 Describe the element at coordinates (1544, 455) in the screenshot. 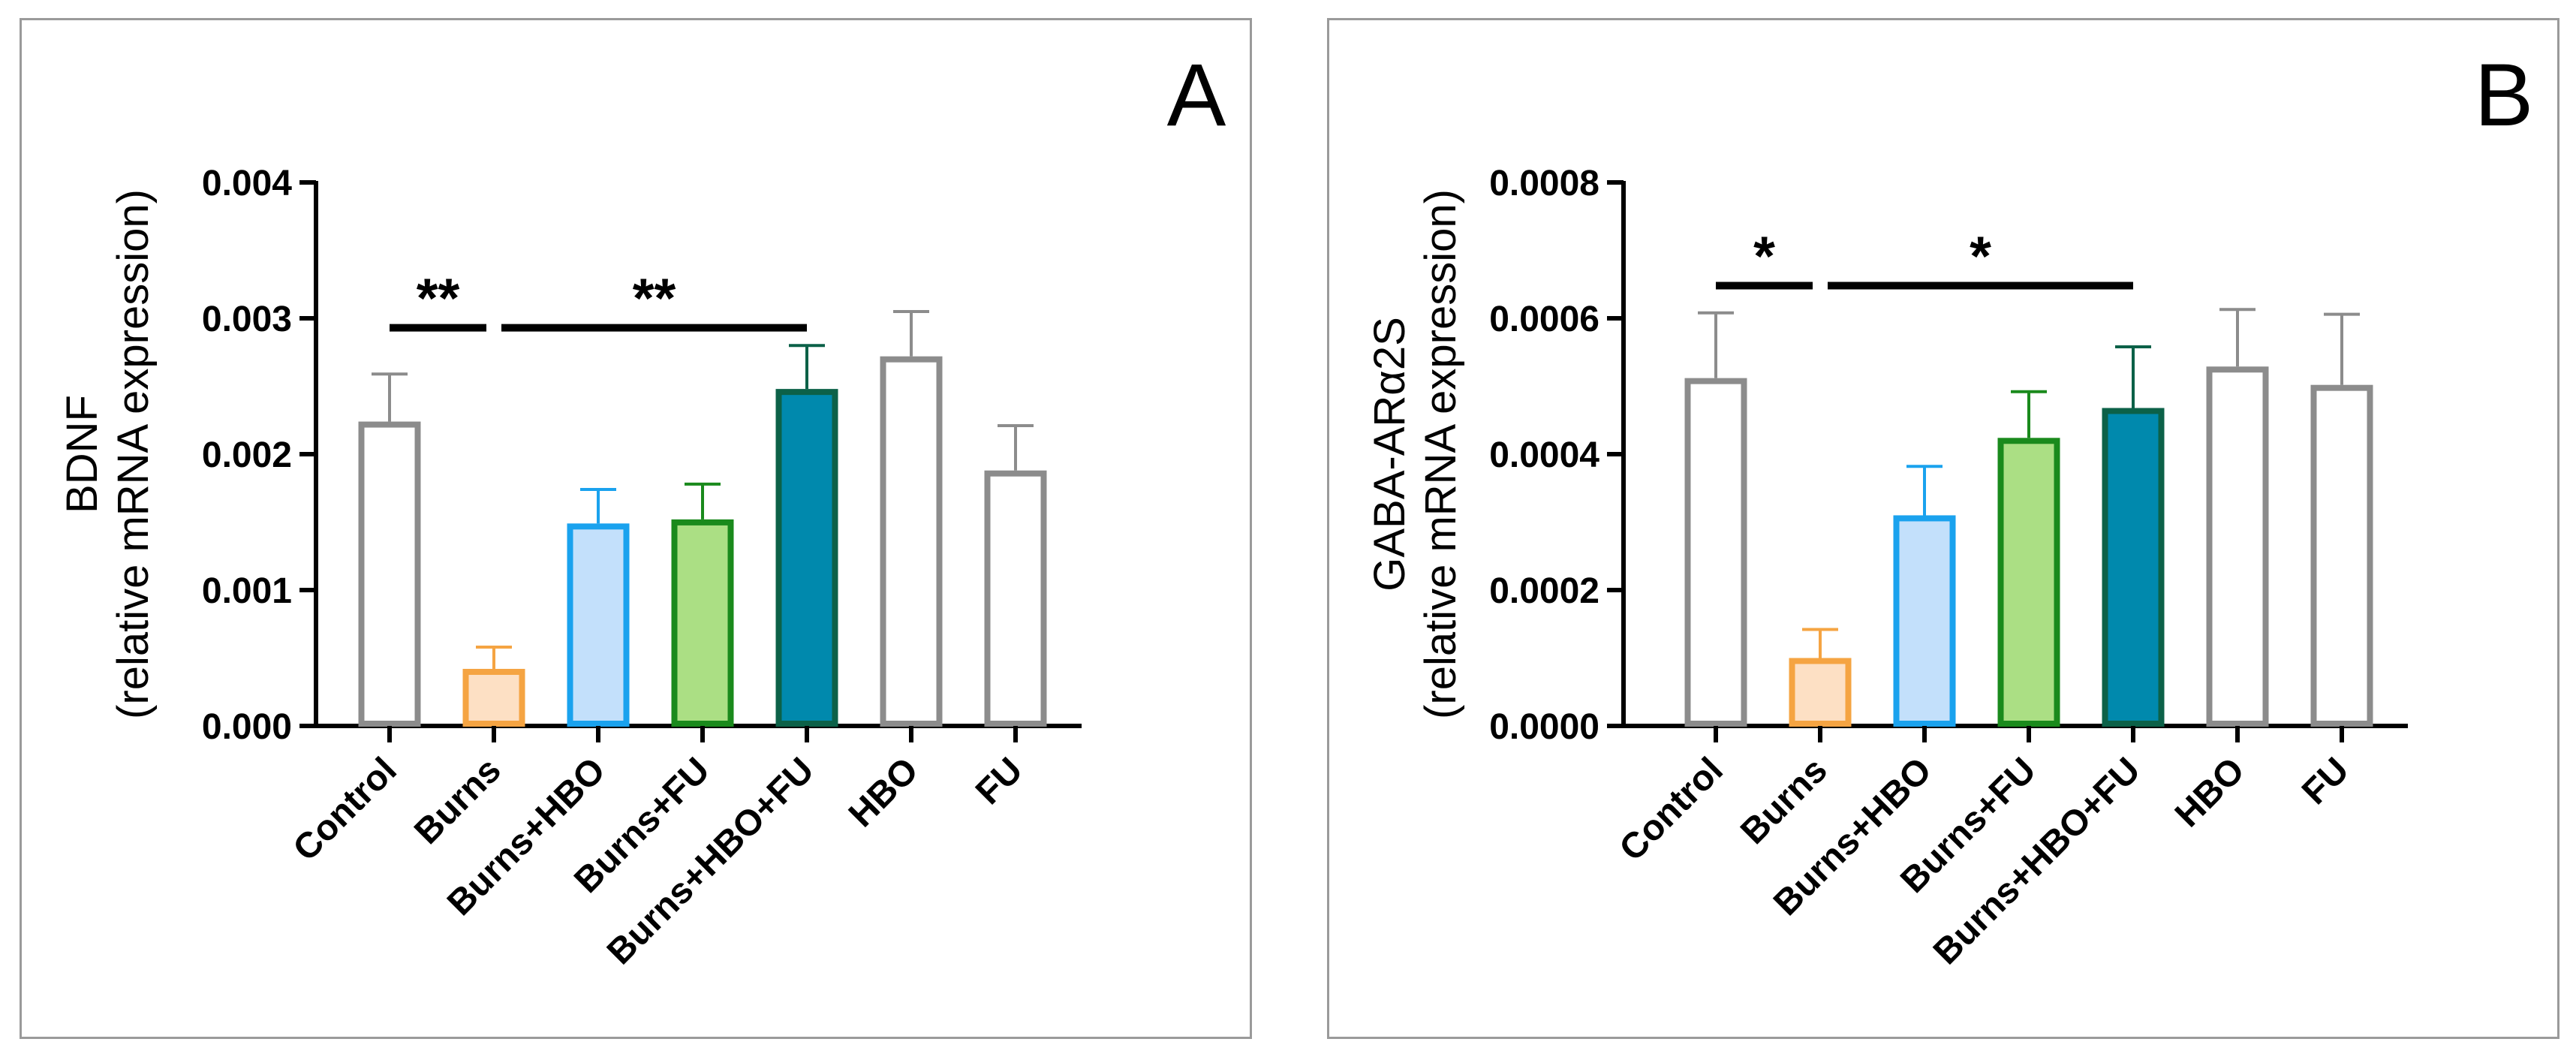

I see `y-tick-label: 0.0004` at that location.